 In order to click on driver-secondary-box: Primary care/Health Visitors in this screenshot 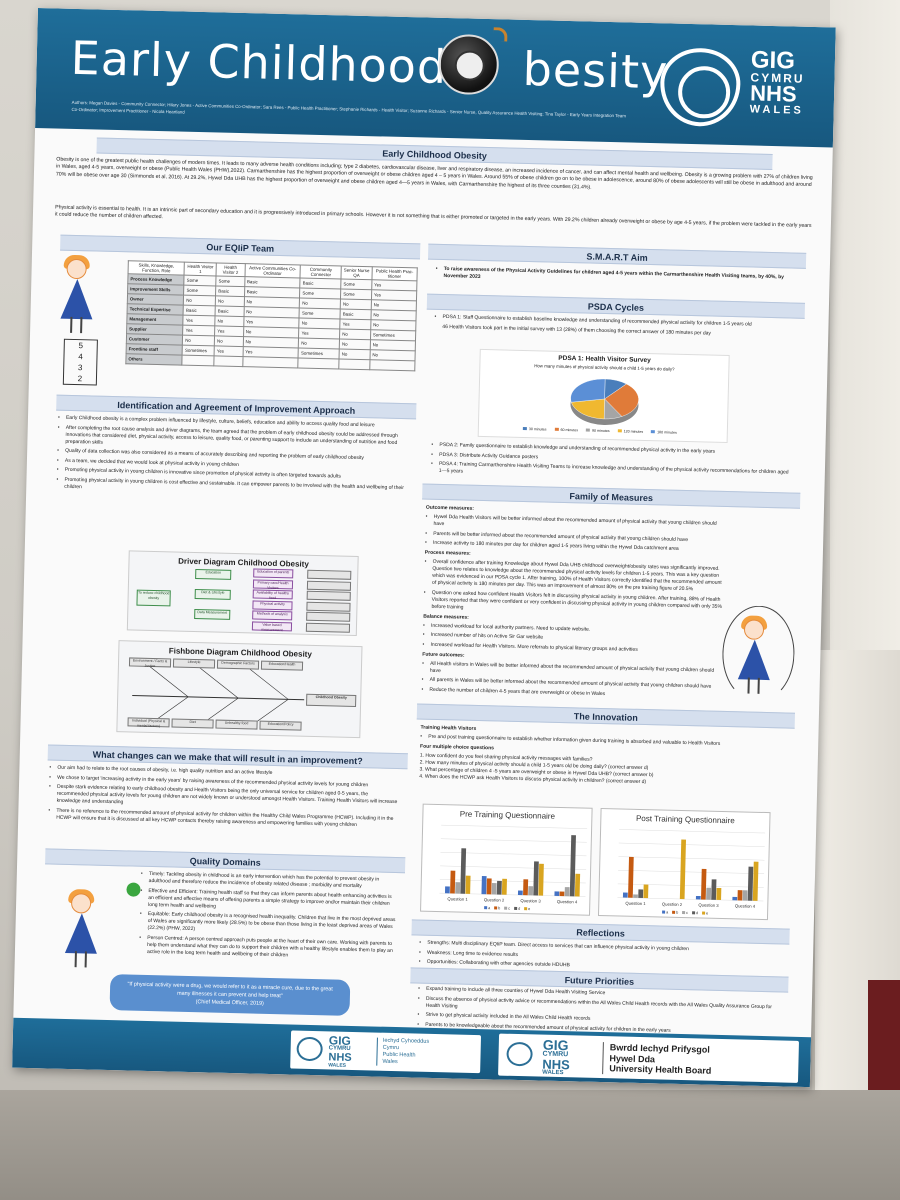, I will do `click(273, 584)`.